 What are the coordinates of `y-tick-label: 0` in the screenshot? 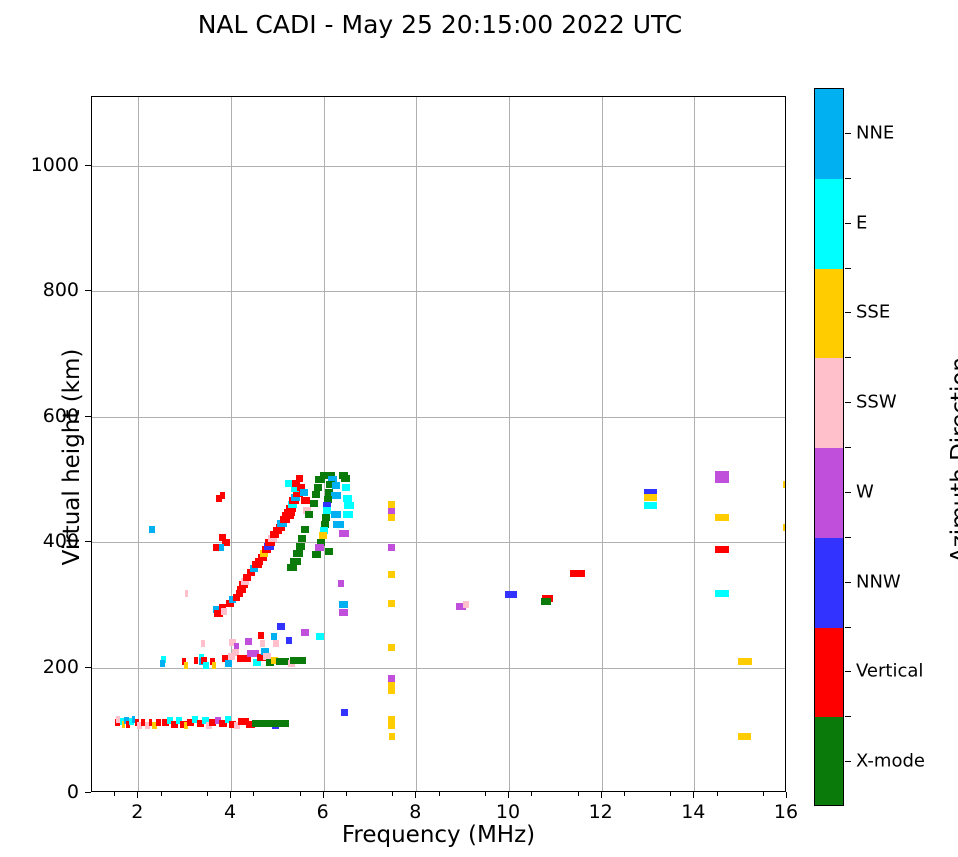 It's located at (72, 792).